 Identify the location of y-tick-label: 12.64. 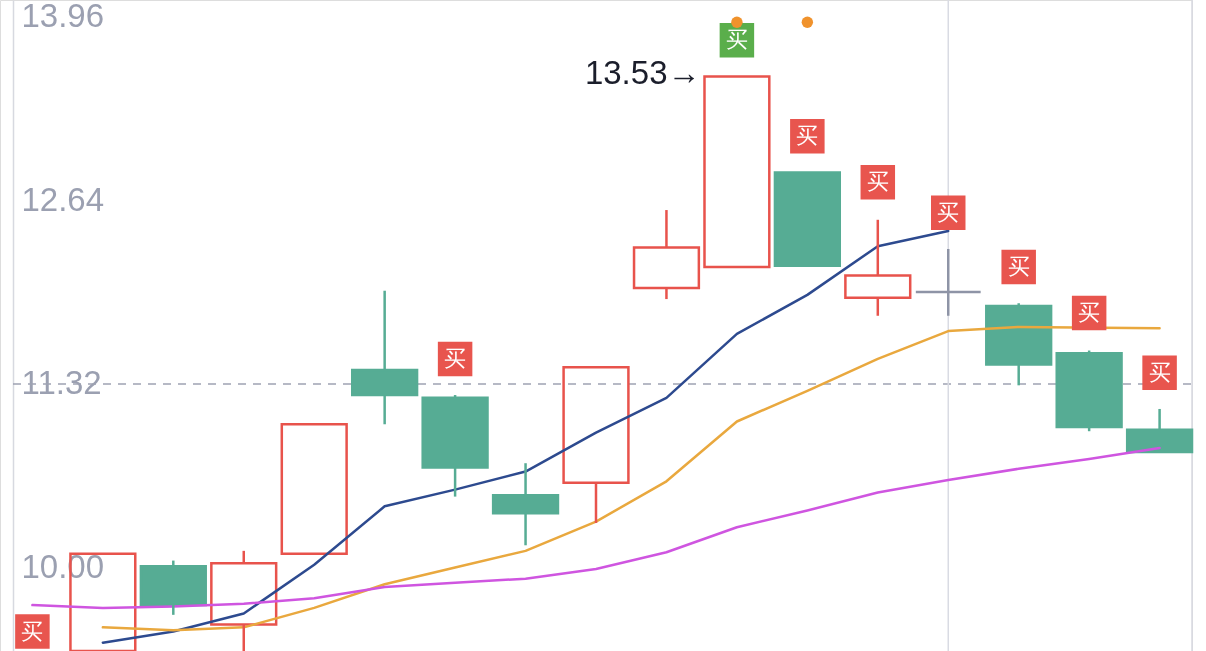
(63, 199).